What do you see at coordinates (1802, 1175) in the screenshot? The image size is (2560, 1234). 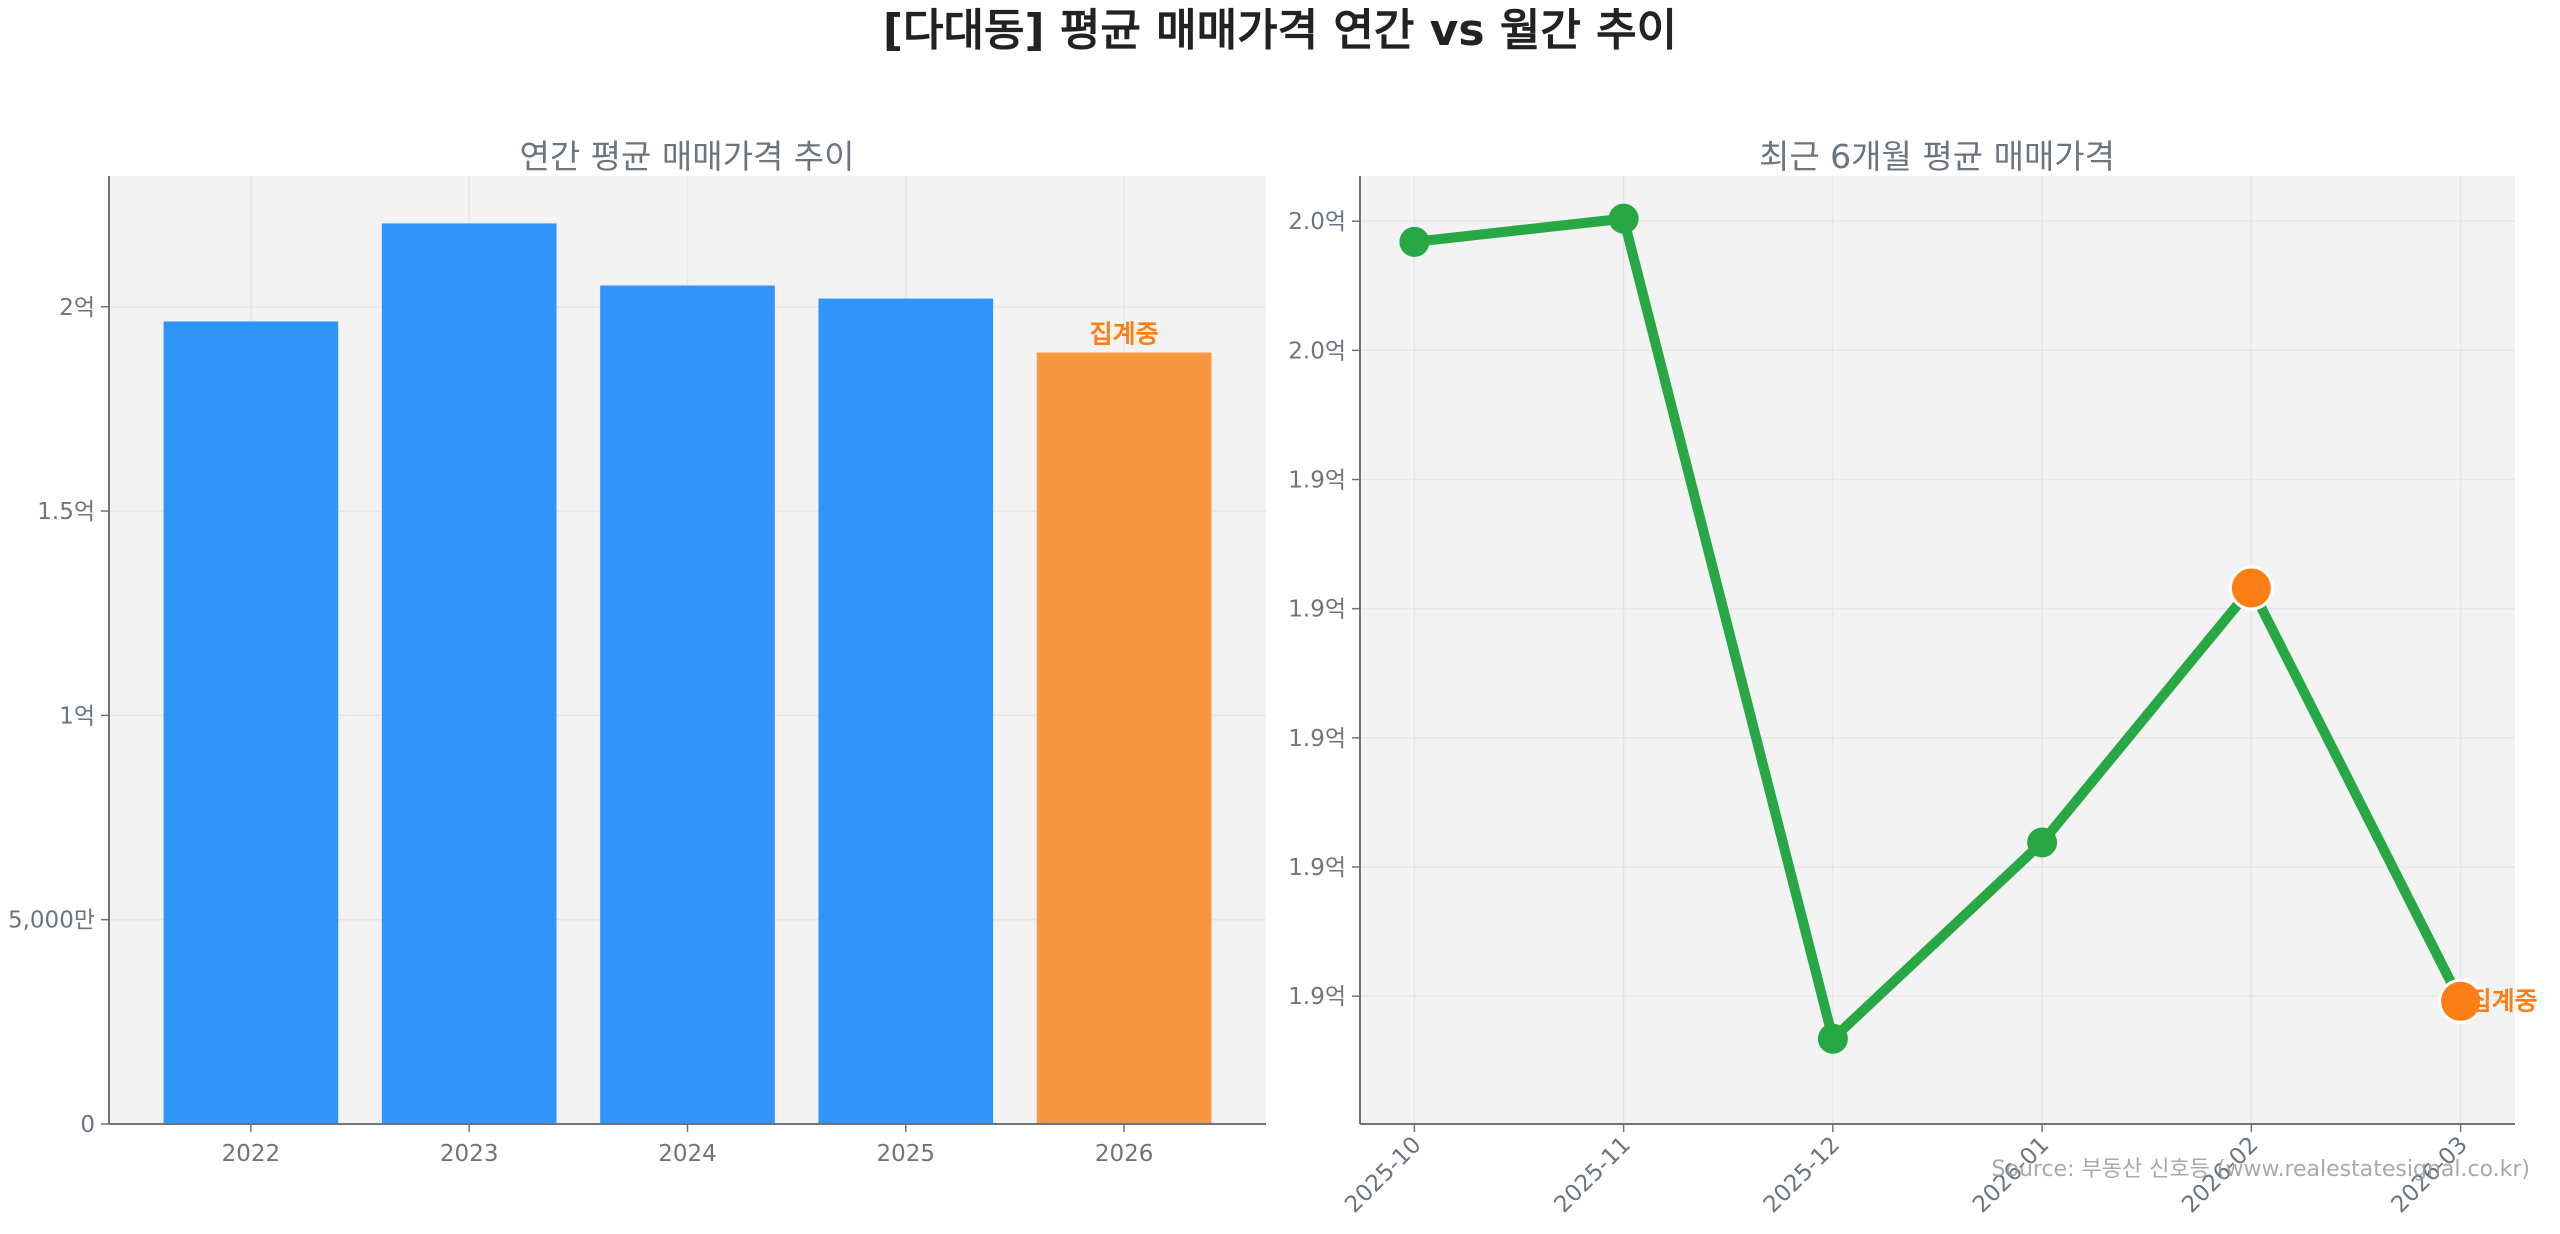 I see `x-tick-label: 2025-12` at bounding box center [1802, 1175].